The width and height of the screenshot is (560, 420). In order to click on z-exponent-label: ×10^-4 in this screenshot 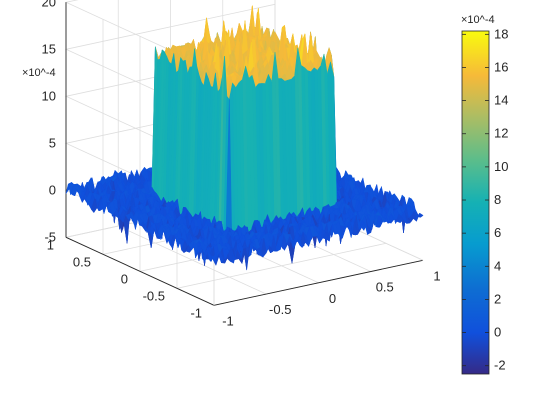, I will do `click(39, 73)`.